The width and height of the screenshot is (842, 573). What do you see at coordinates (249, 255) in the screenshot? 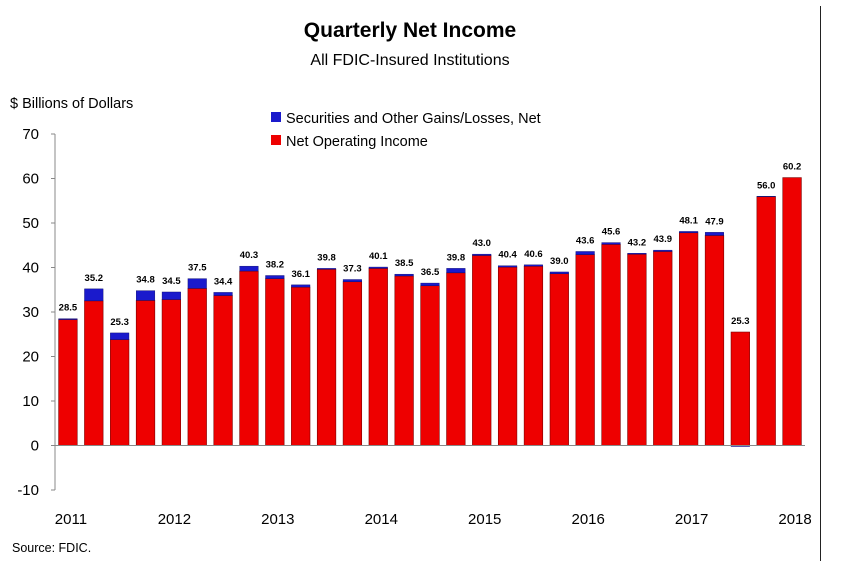
I see `bar-total-label: 40.3` at bounding box center [249, 255].